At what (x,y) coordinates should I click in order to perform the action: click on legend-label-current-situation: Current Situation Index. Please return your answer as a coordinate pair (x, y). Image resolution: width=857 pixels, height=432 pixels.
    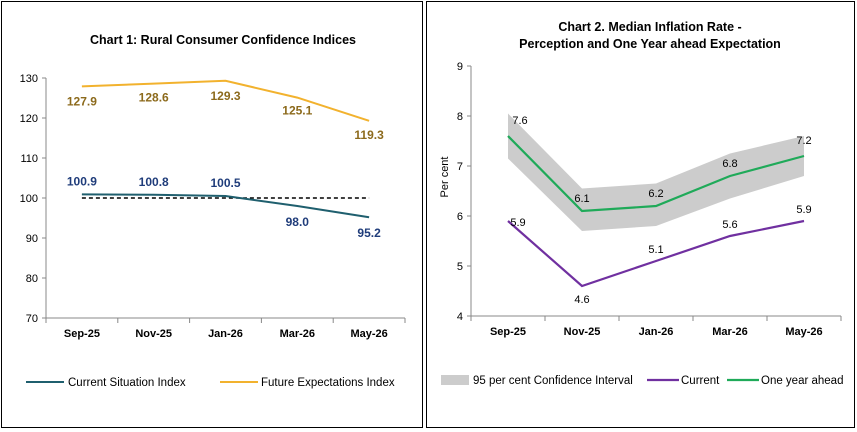
    Looking at the image, I should click on (127, 383).